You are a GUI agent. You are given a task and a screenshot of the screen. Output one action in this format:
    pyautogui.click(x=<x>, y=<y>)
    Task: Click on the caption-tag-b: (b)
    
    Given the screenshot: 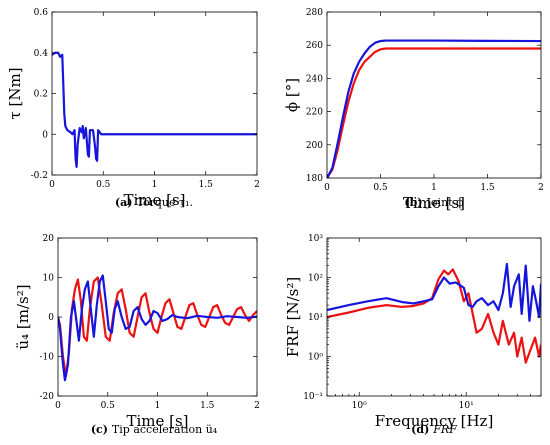 What is the action you would take?
    pyautogui.click(x=413, y=202)
    